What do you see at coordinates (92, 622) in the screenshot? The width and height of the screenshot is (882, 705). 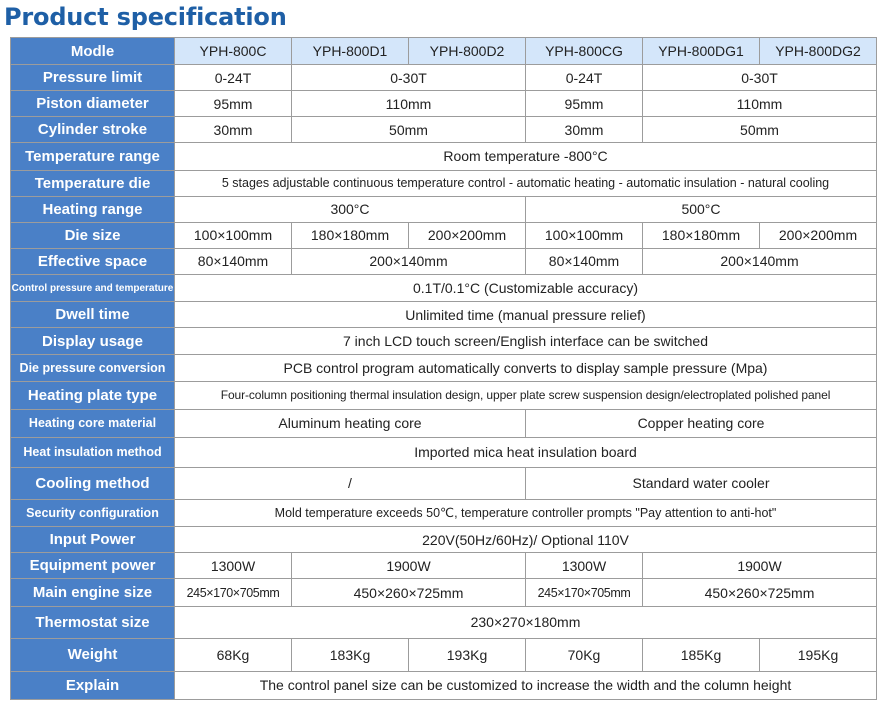 I see `row-label: Thermostat size` at bounding box center [92, 622].